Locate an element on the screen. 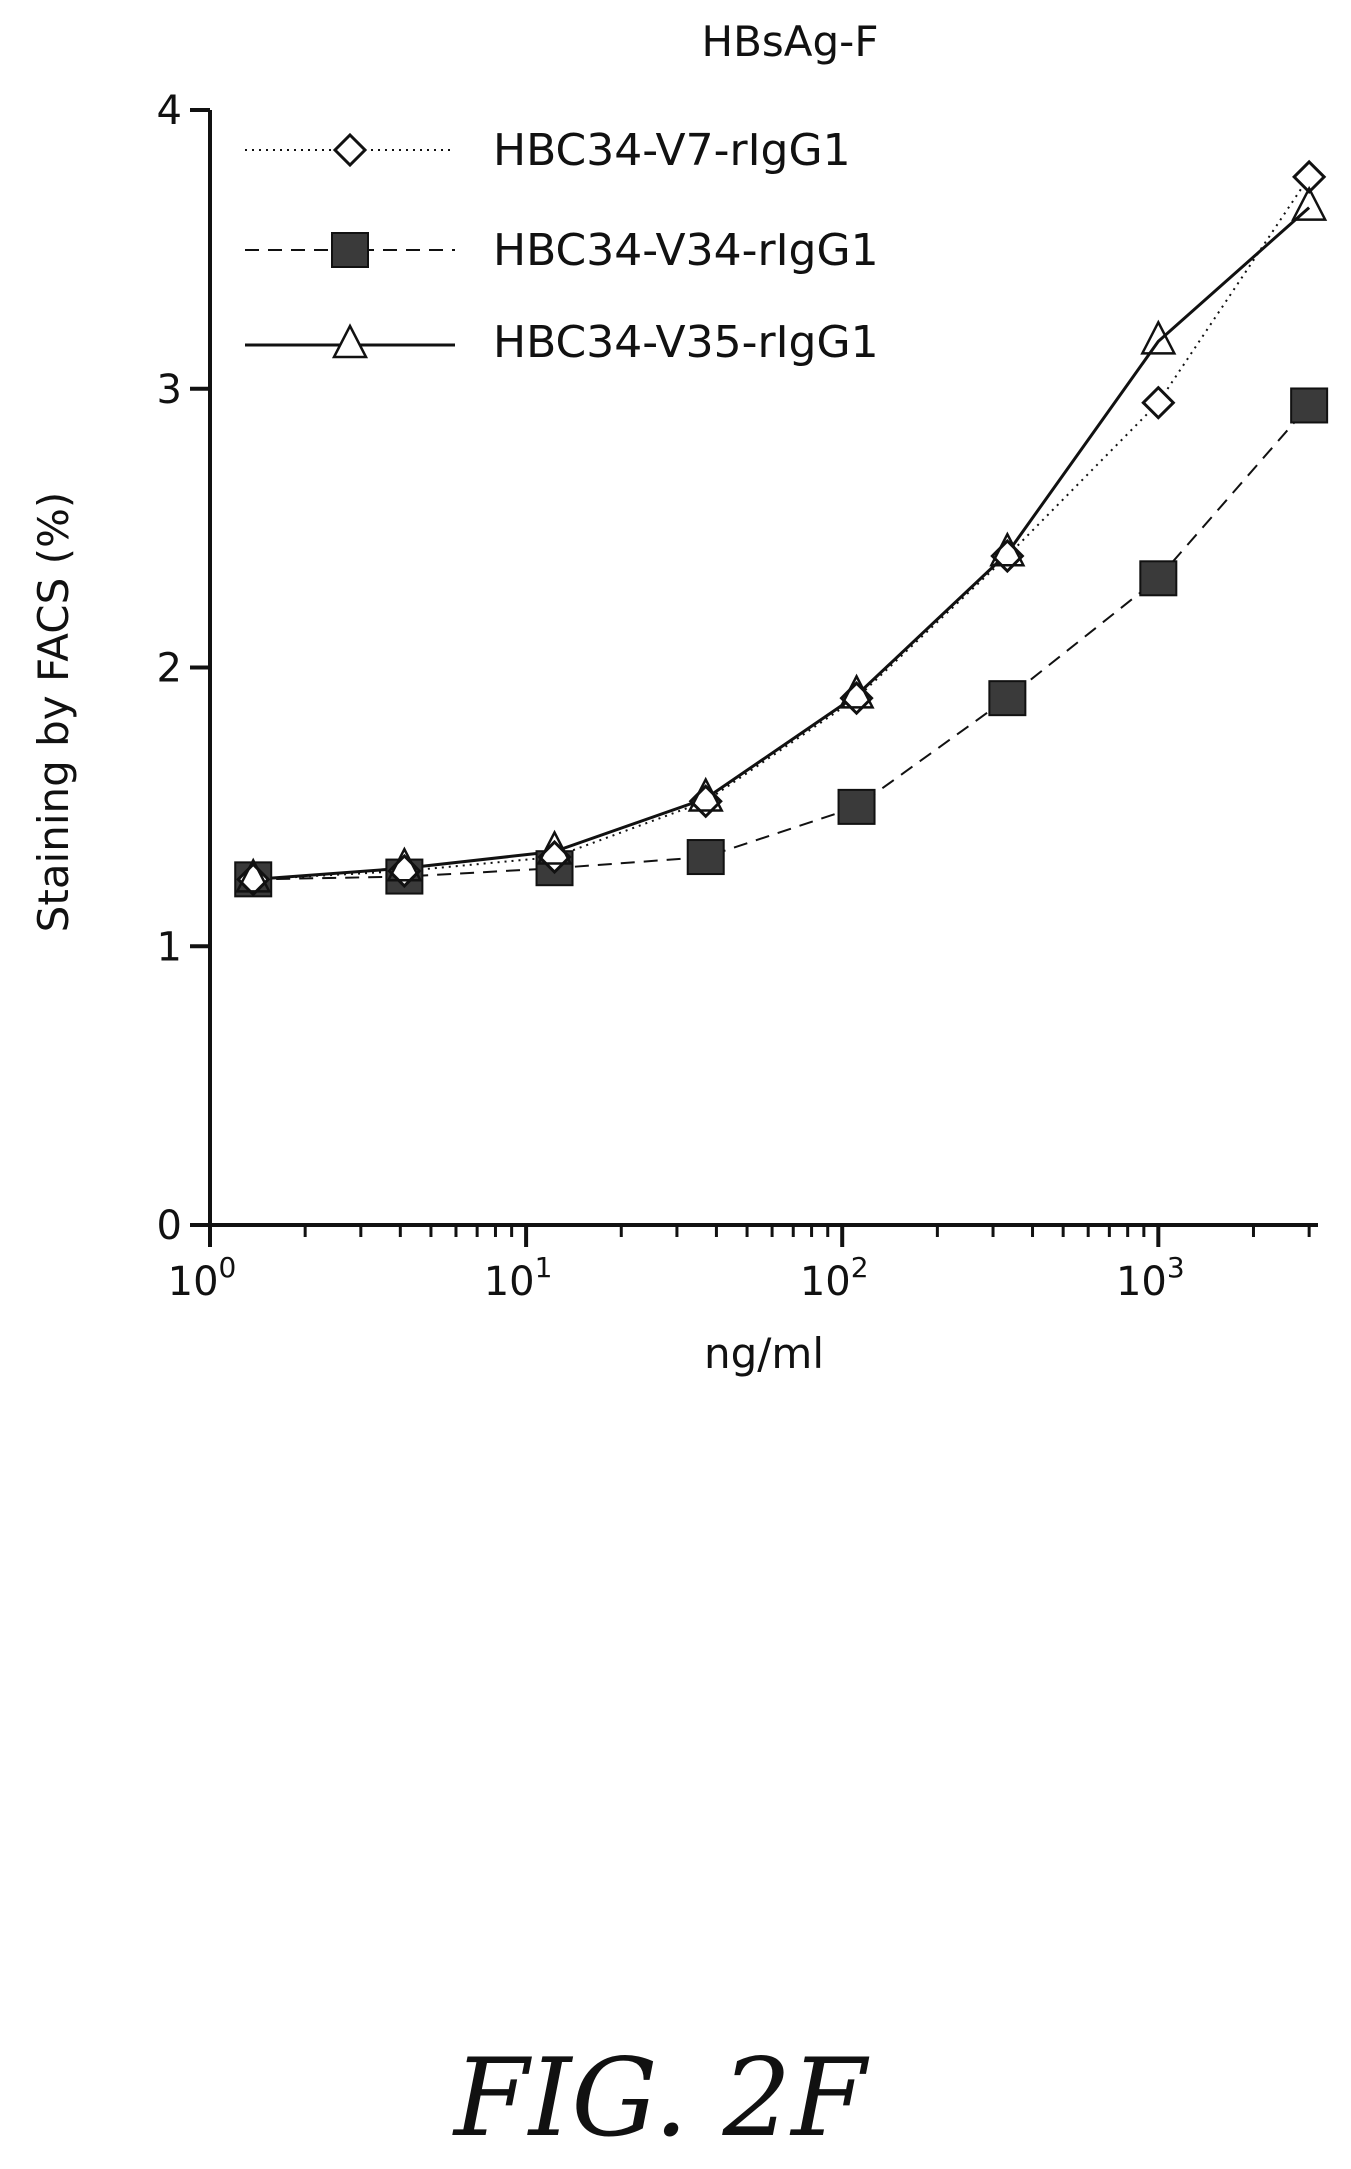  legend-item-v7: HBC34-V7-rIgG1 is located at coordinates (548, 150).